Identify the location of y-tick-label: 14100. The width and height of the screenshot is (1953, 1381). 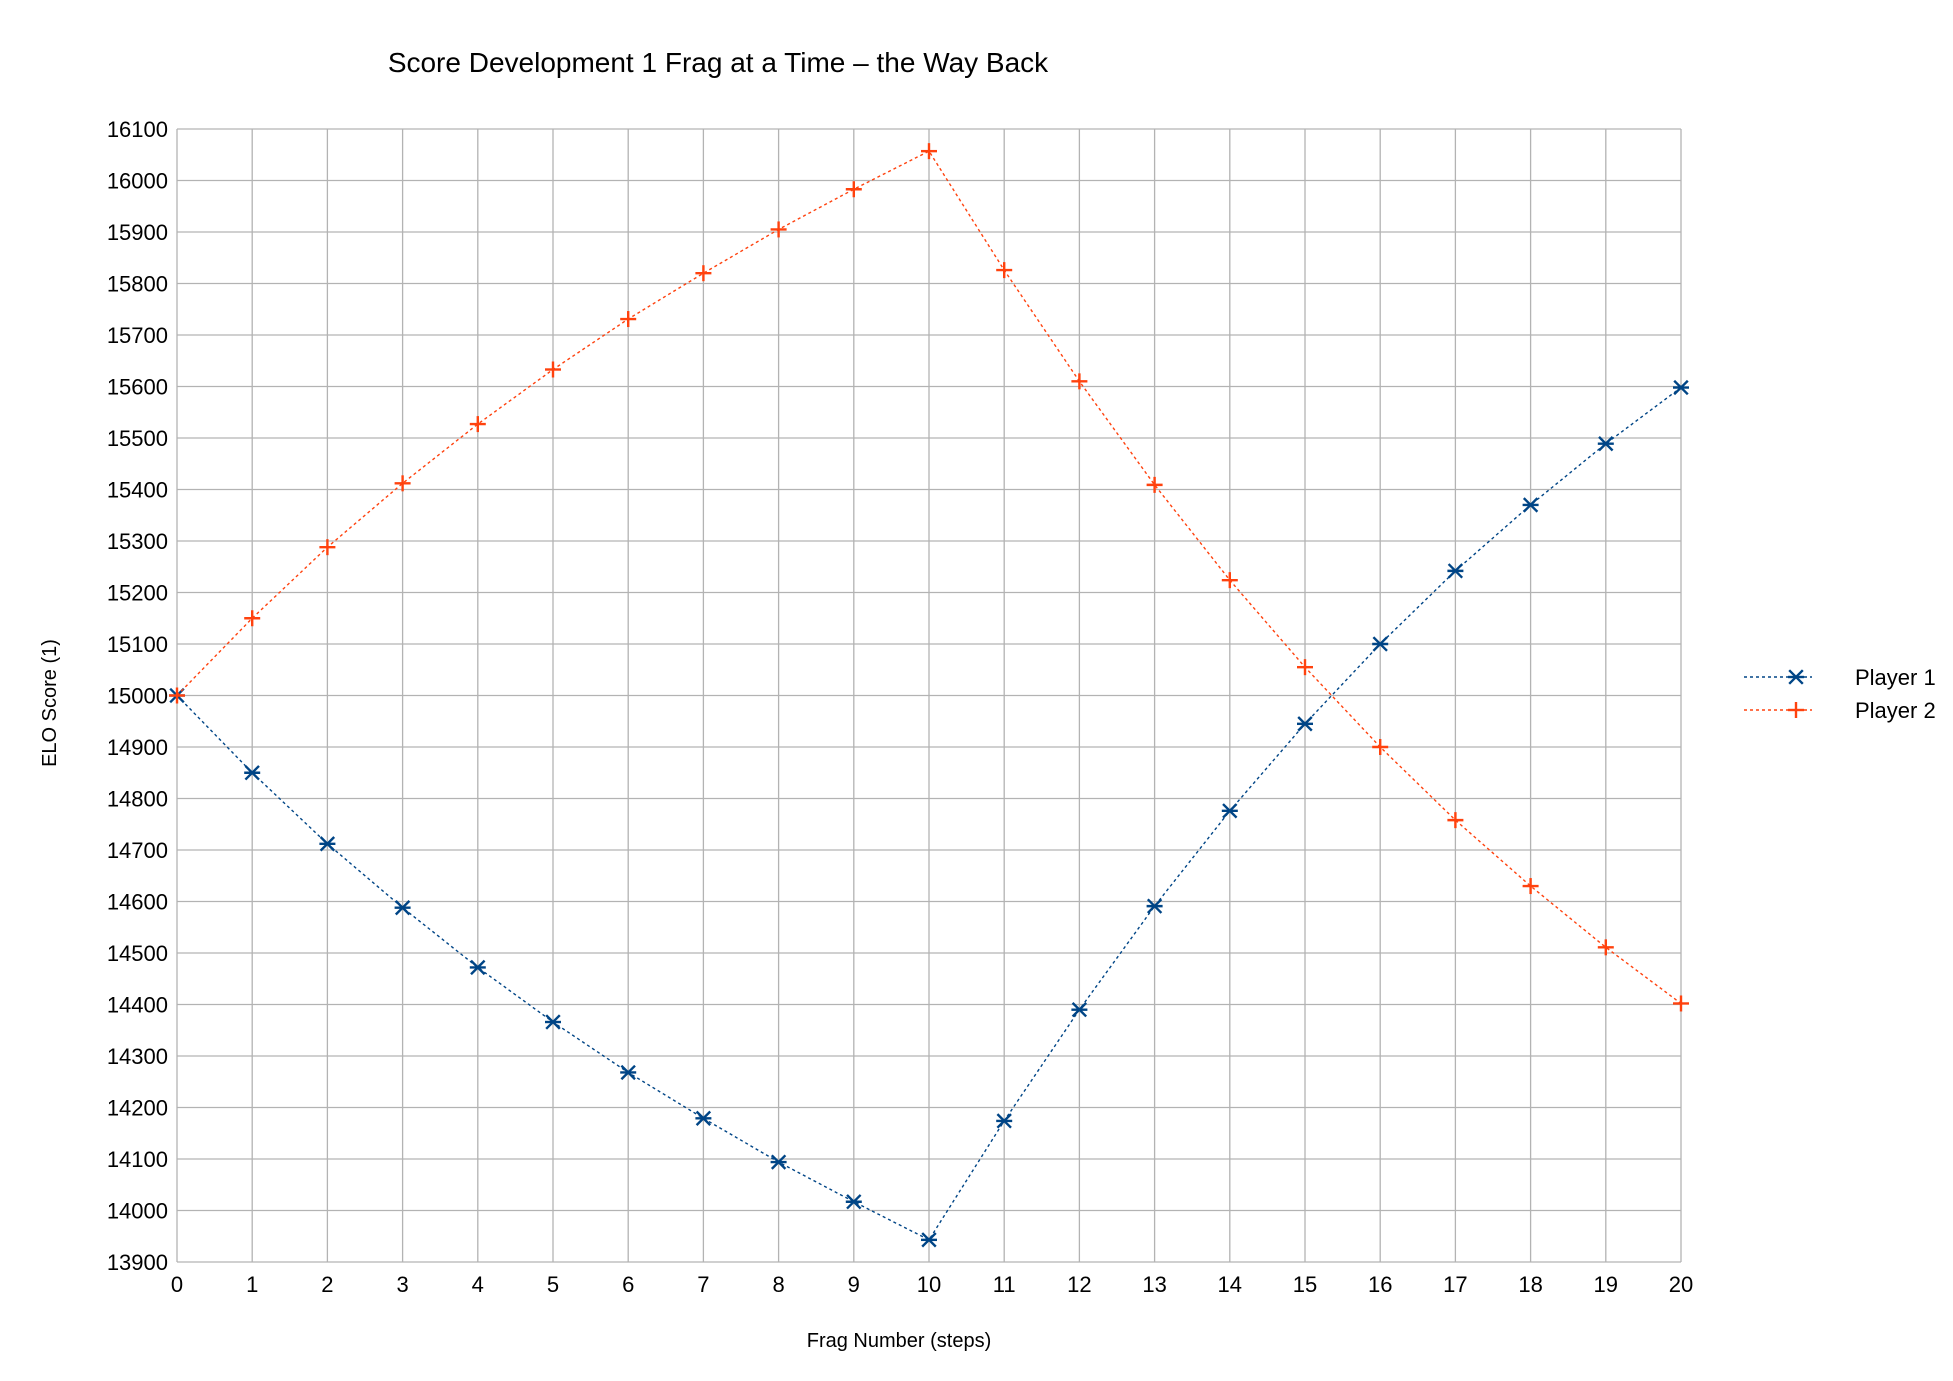
(137, 1159).